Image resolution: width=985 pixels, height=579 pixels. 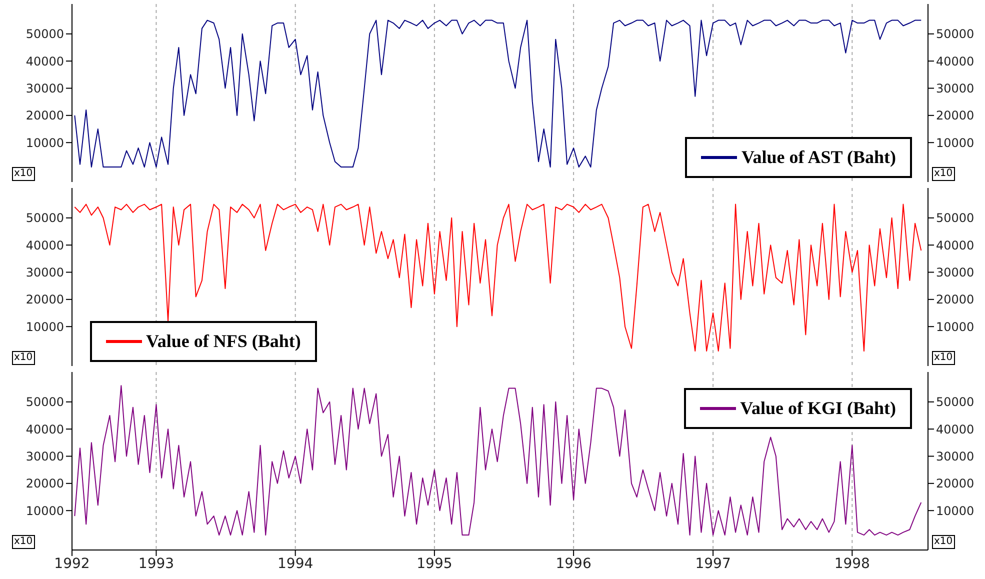 I want to click on x-tick-label: 1997, so click(x=713, y=564).